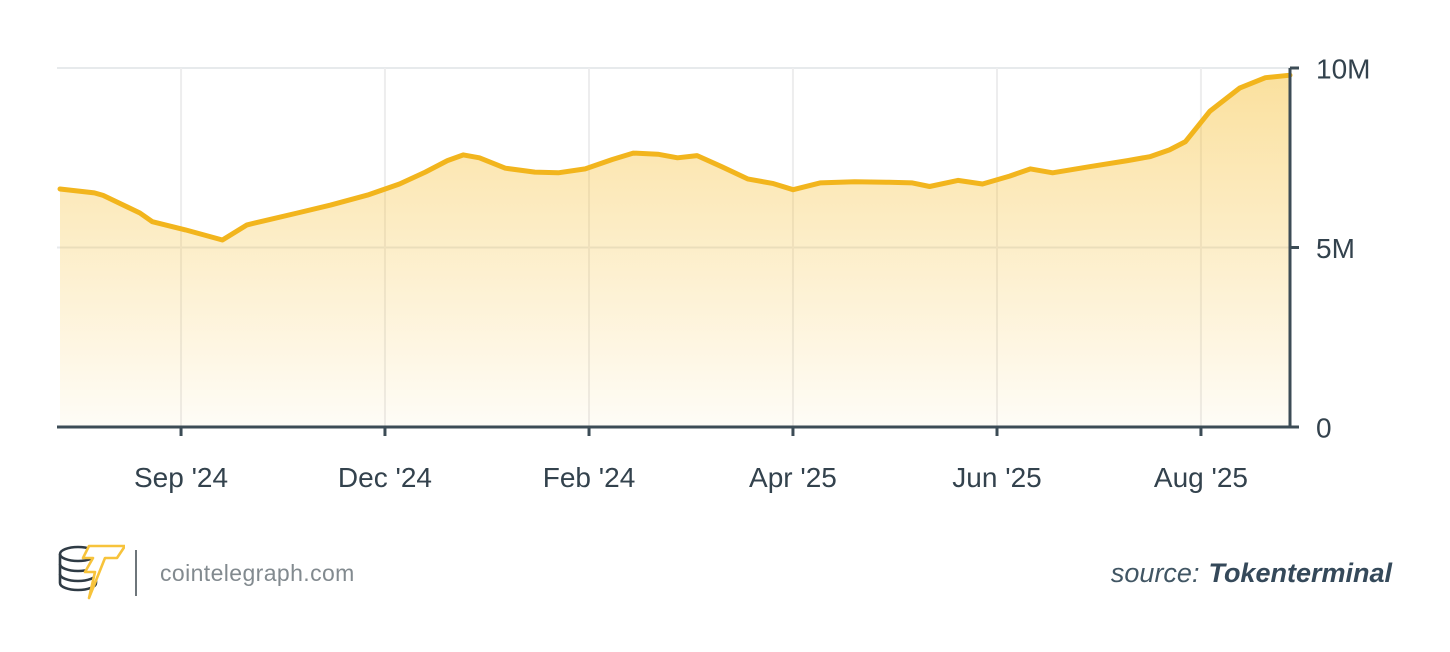 Image resolution: width=1450 pixels, height=652 pixels. I want to click on y-tick-label: 0, so click(1324, 428).